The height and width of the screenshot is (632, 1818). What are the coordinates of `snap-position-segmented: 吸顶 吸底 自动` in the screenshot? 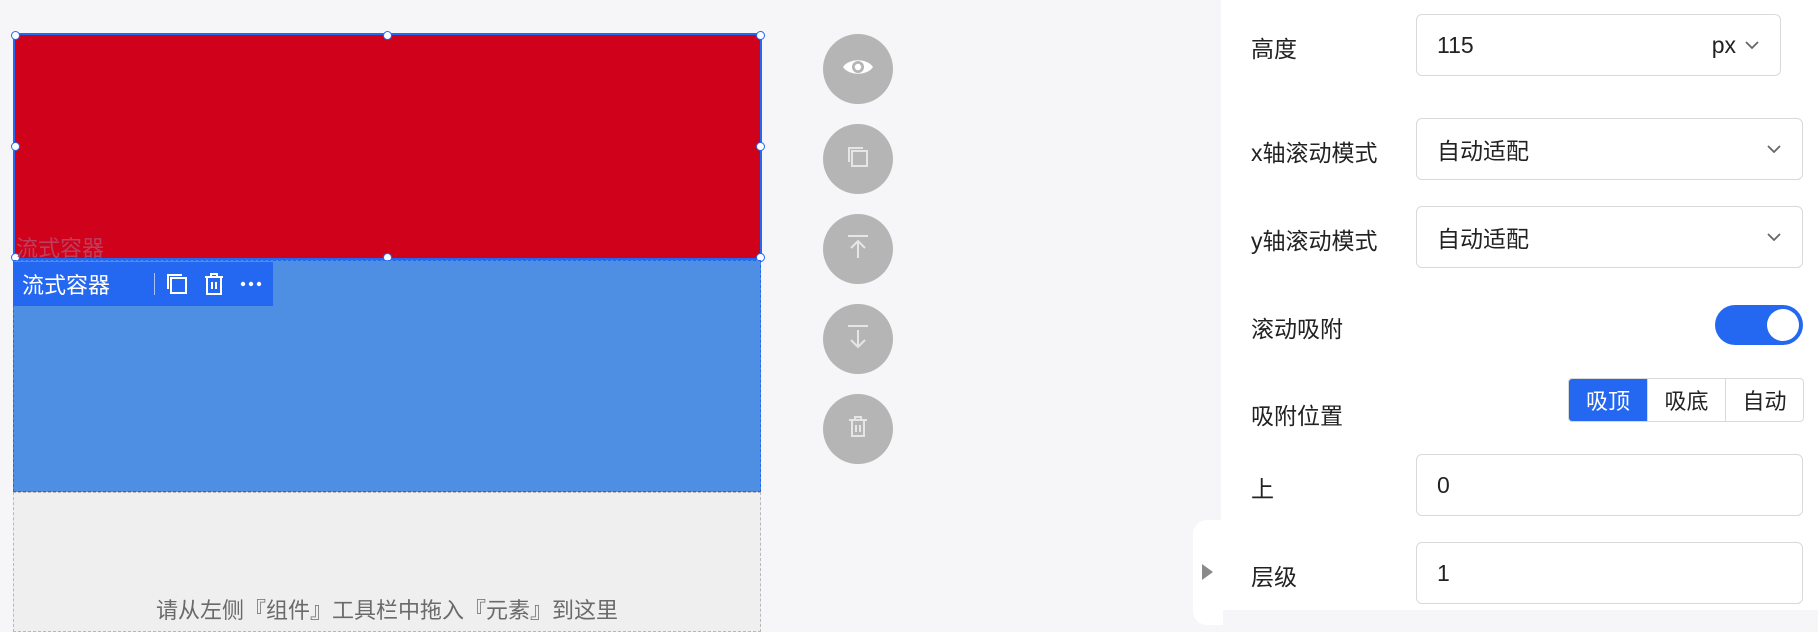 It's located at (1686, 400).